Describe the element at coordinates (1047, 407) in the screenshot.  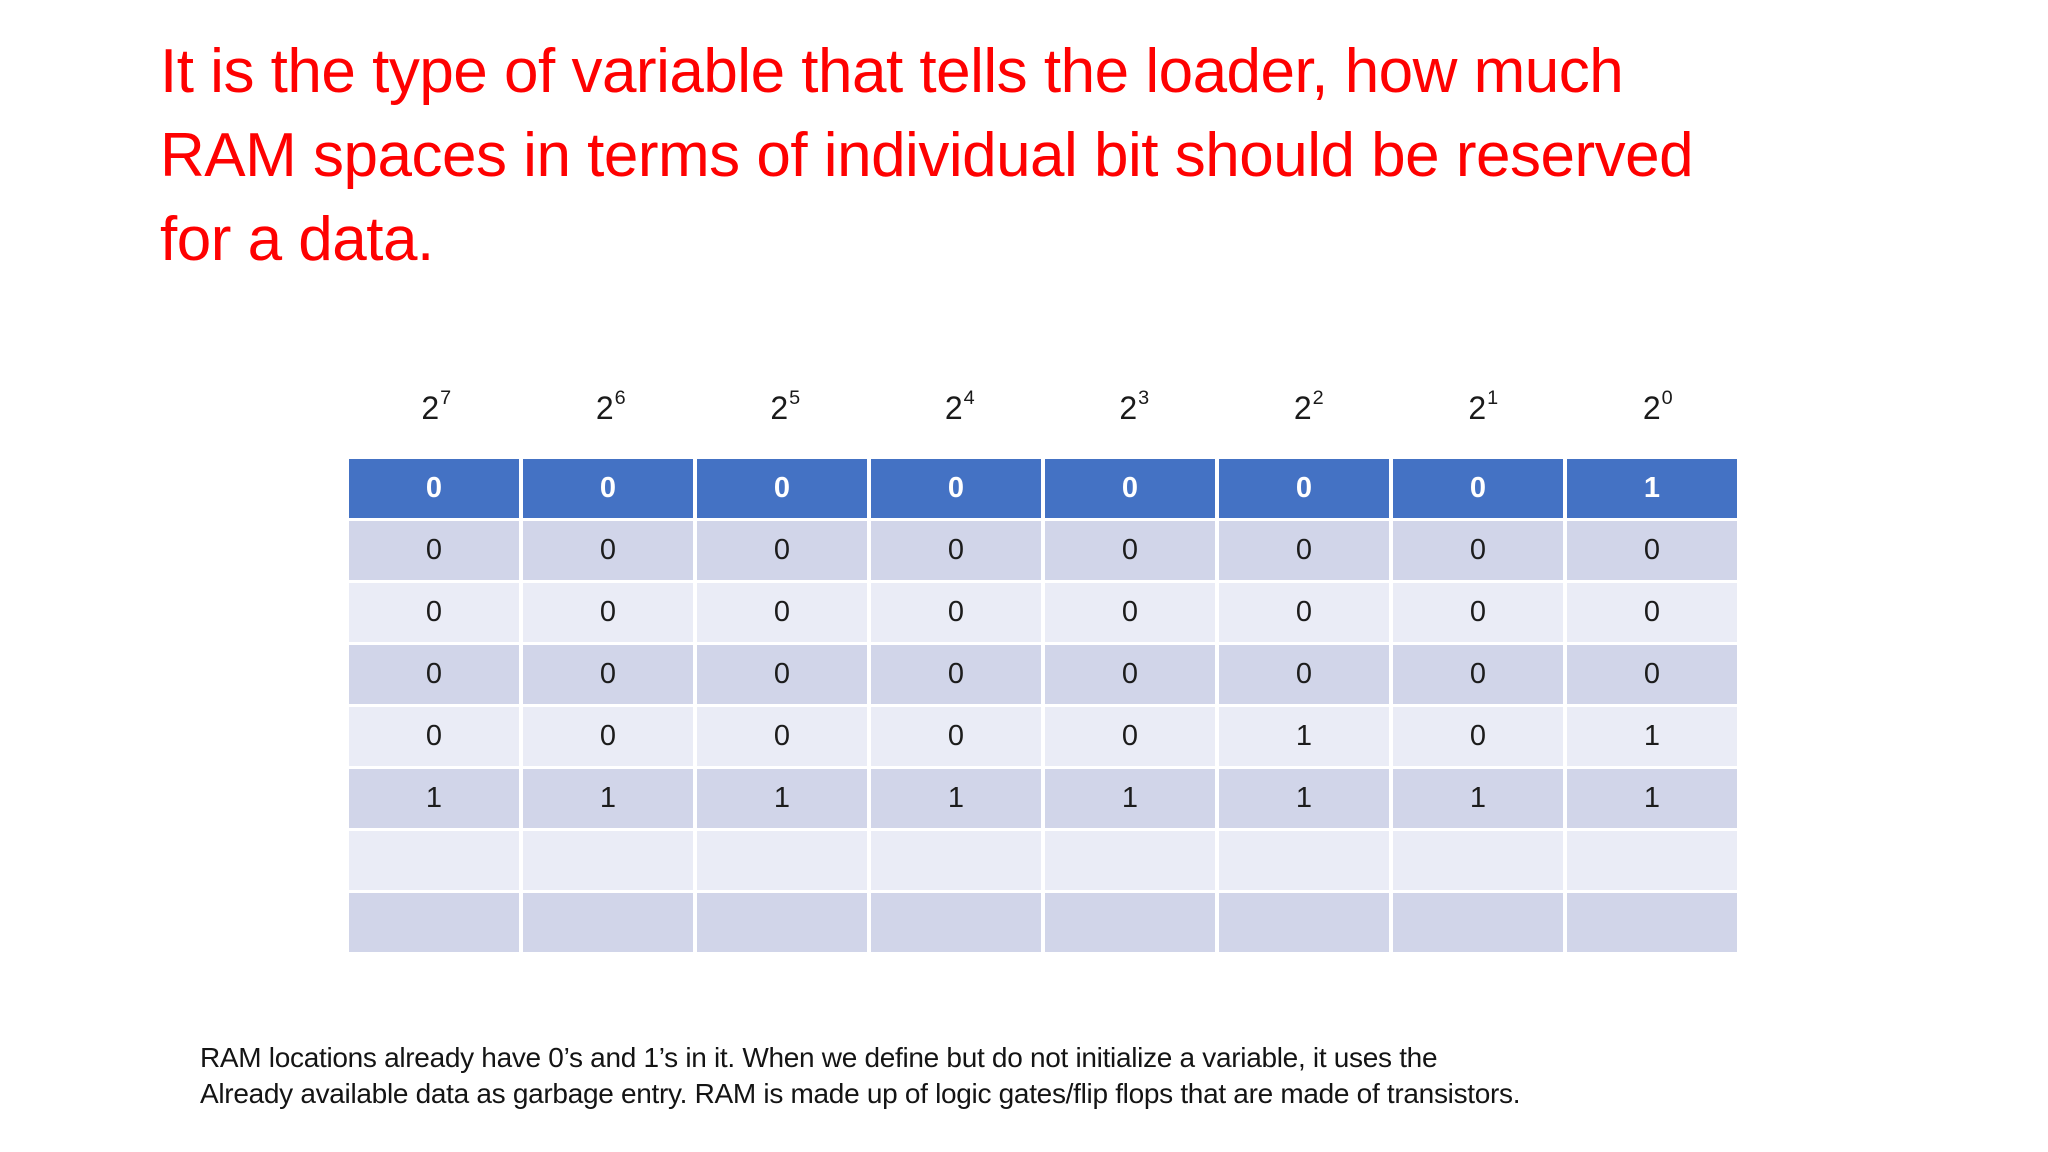
I see `column-headers-row: 27 26 25 24 23 22 21 20` at that location.